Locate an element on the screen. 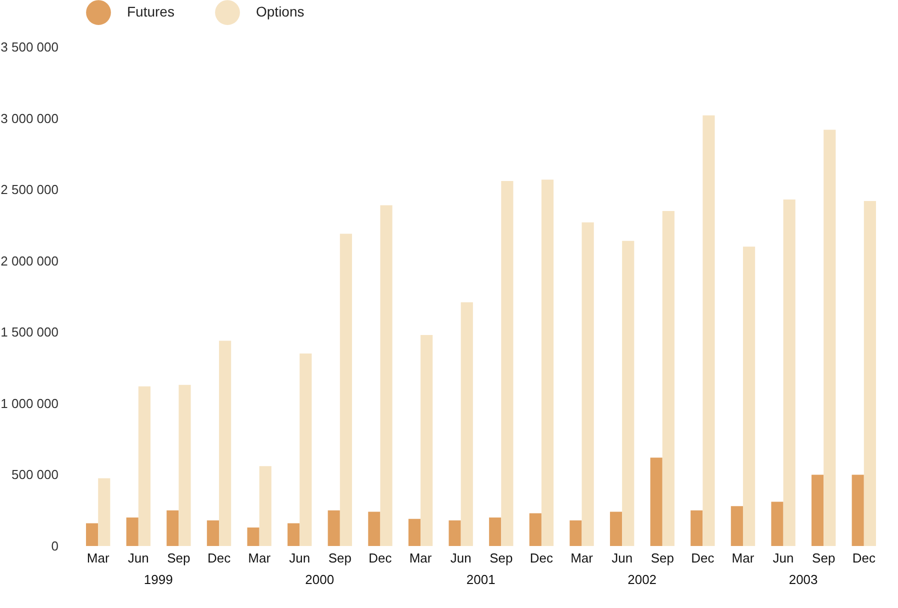 This screenshot has height=608, width=898. text: 2000 is located at coordinates (319, 579).